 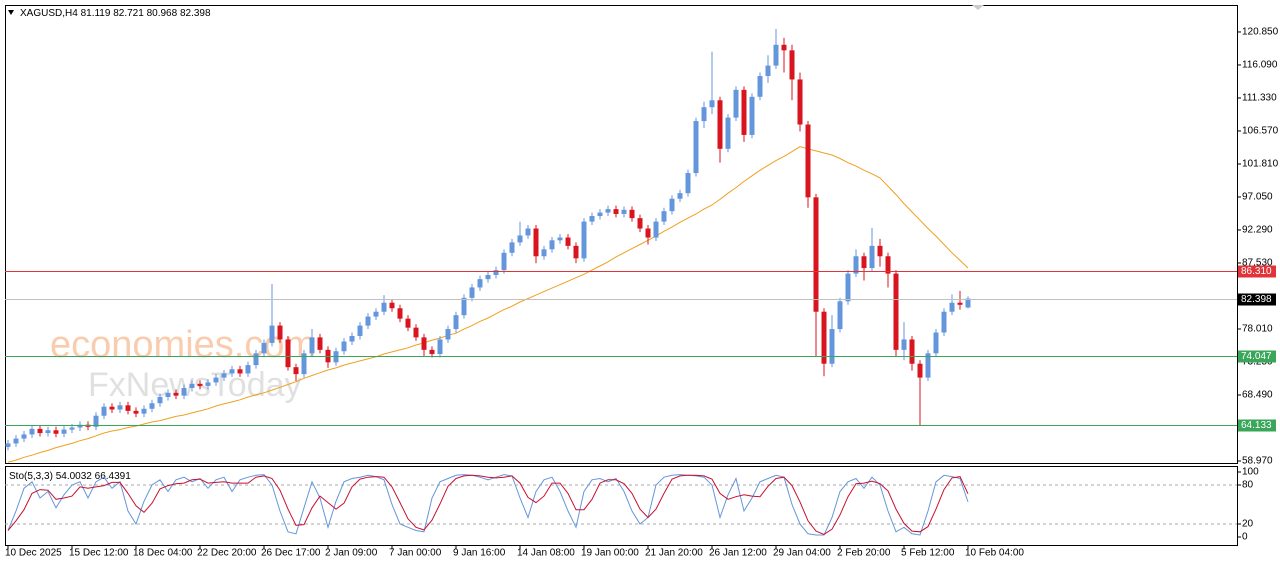 What do you see at coordinates (31, 476) in the screenshot?
I see `indicator-name: Sto(5,3,3)` at bounding box center [31, 476].